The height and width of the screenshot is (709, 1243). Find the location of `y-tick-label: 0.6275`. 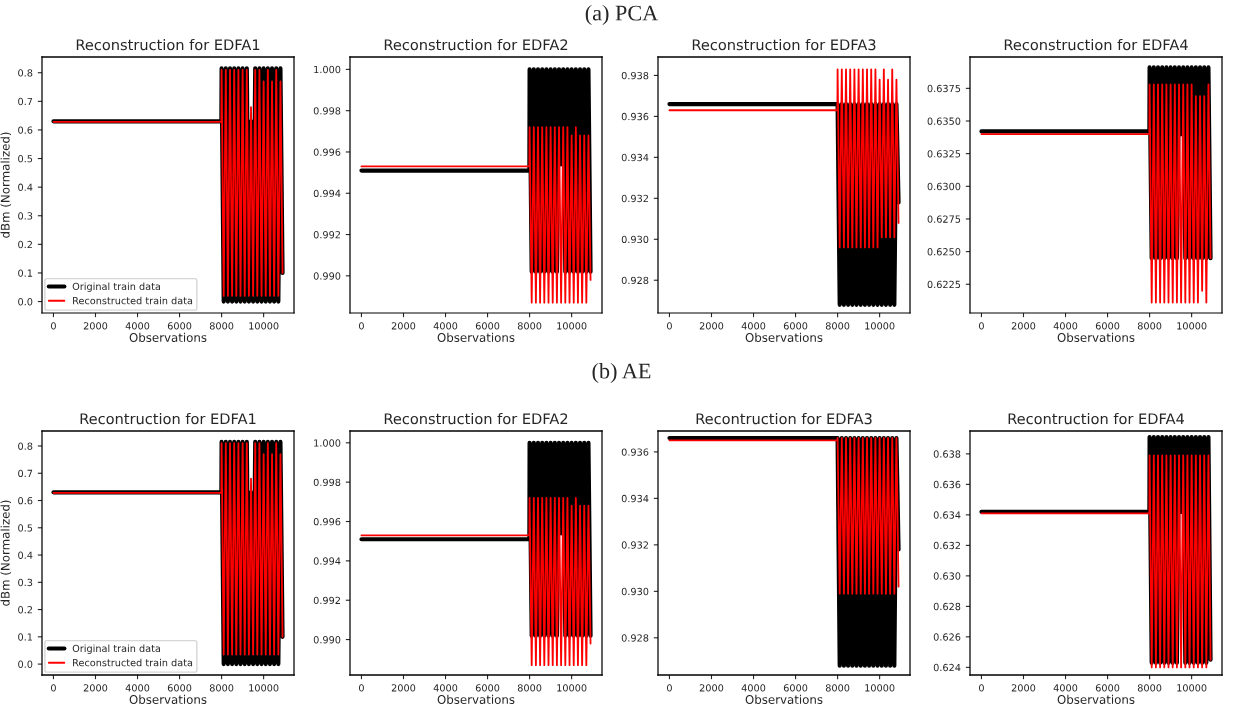

y-tick-label: 0.6275 is located at coordinates (944, 219).